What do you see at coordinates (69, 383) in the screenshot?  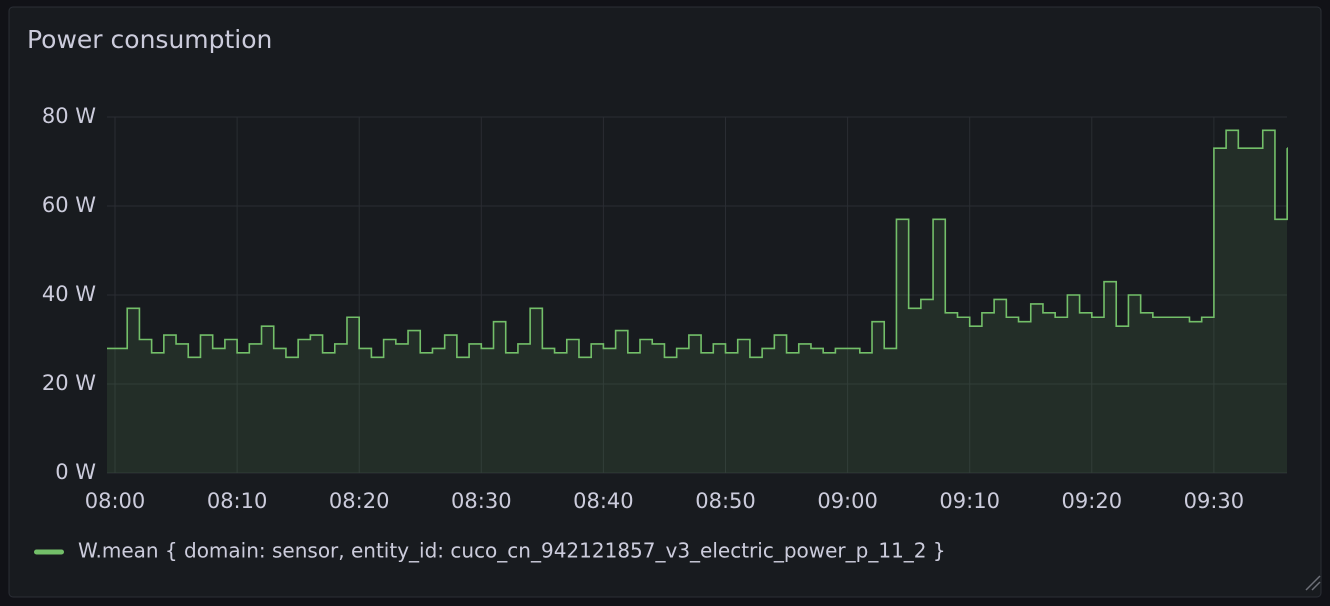 I see `y-tick-label: 20 W` at bounding box center [69, 383].